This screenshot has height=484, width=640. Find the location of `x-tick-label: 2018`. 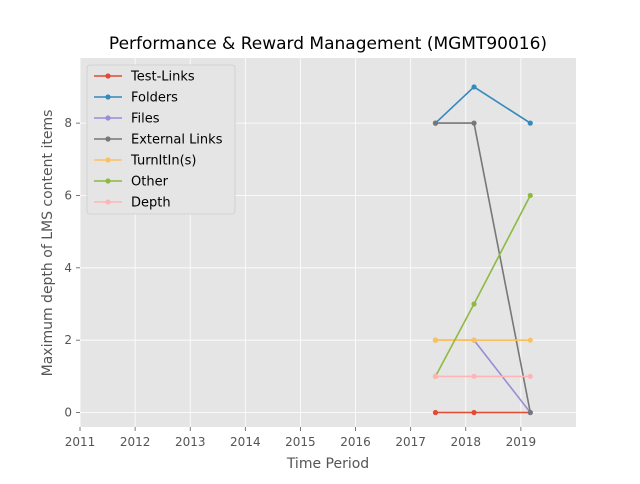

x-tick-label: 2018 is located at coordinates (466, 442).